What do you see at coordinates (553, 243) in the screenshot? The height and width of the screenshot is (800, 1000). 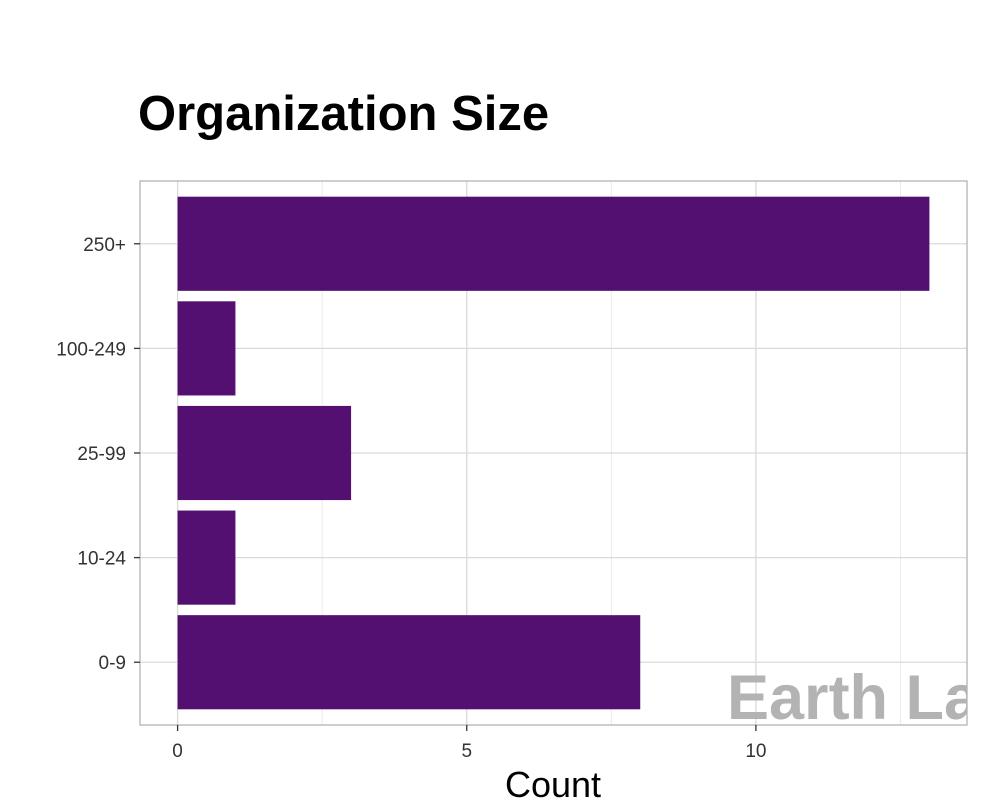 I see `bar-250+` at bounding box center [553, 243].